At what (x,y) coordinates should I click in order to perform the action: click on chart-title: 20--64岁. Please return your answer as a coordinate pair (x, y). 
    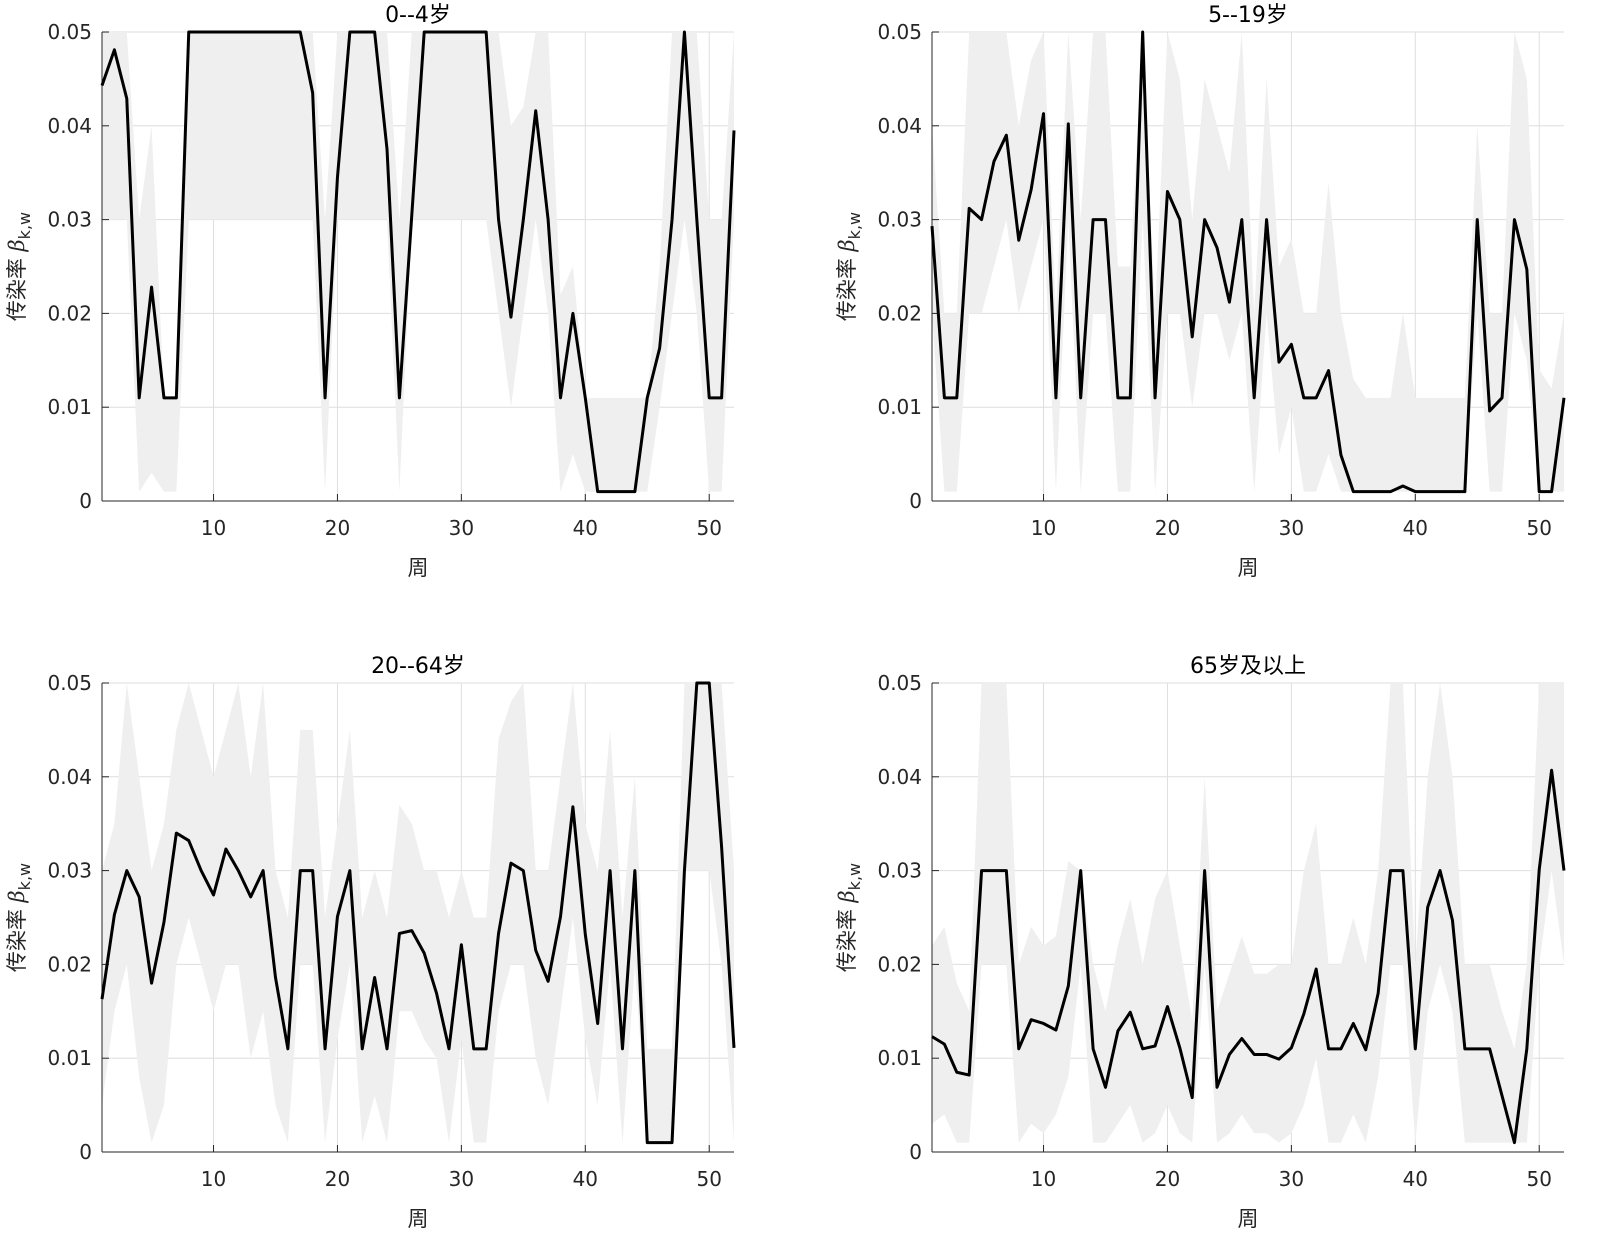
    Looking at the image, I should click on (418, 666).